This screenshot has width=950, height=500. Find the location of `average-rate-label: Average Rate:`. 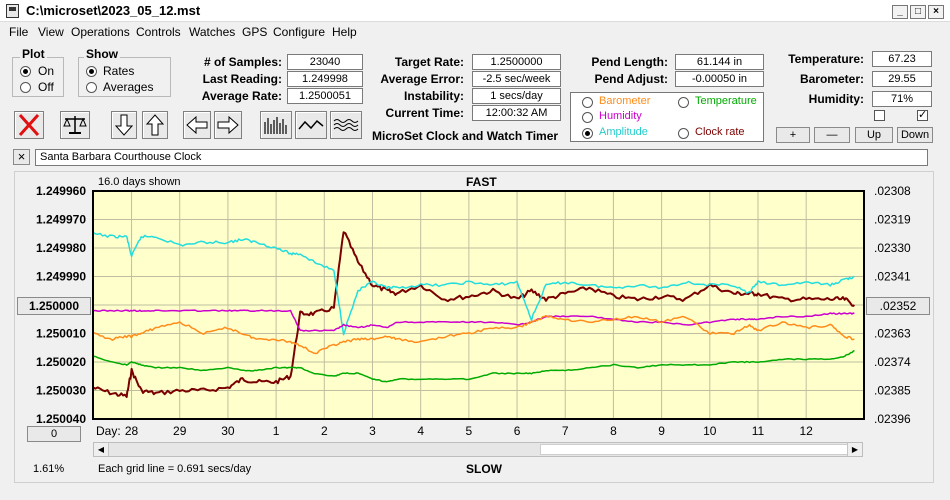

average-rate-label: Average Rate: is located at coordinates (241, 96).